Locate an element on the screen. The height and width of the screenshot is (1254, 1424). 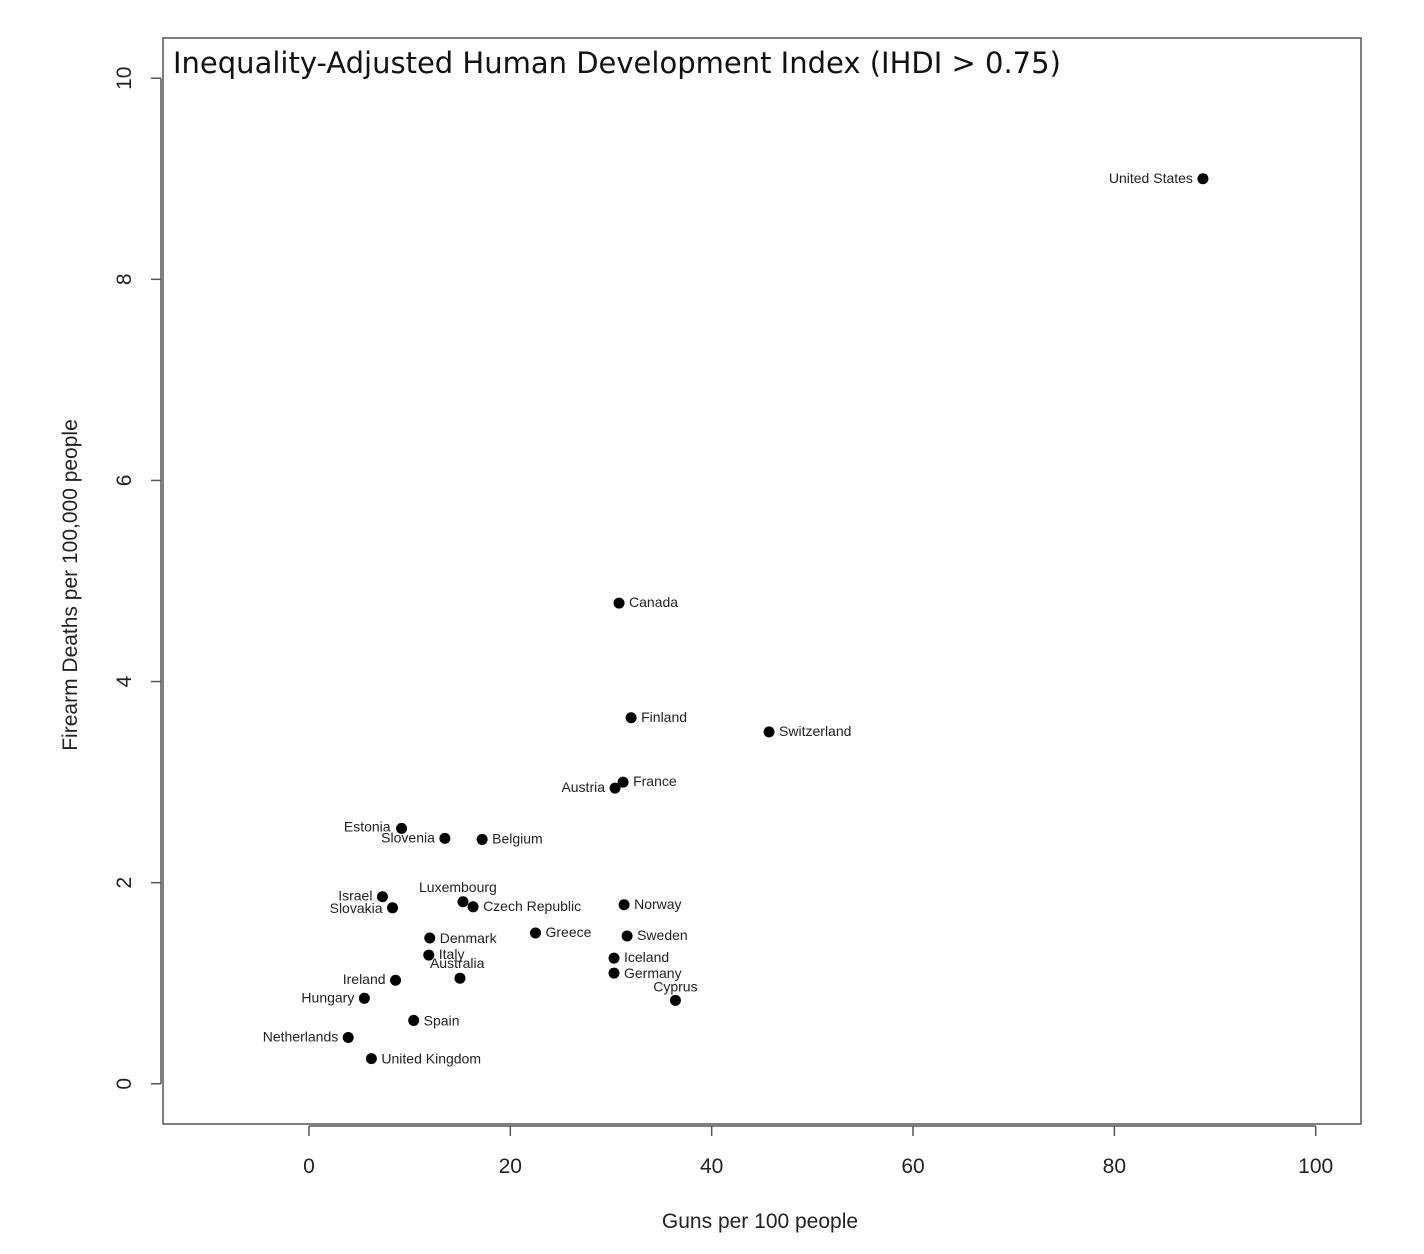
x-axis: 0 20 40 60 80 100 is located at coordinates (818, 1151).